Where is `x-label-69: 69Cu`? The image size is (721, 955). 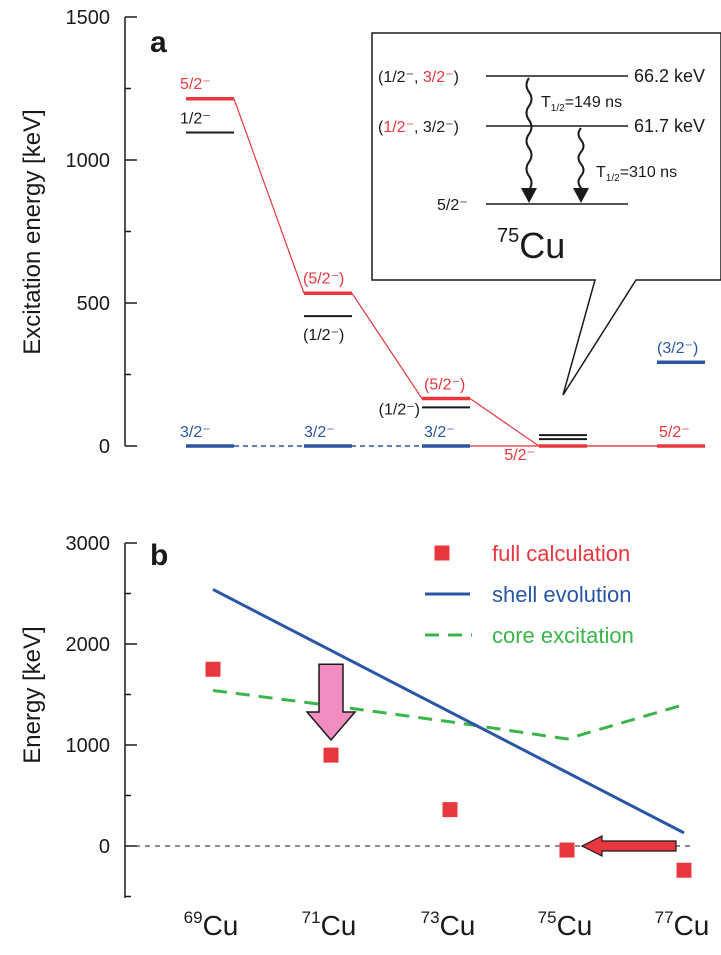
x-label-69: 69Cu is located at coordinates (211, 924).